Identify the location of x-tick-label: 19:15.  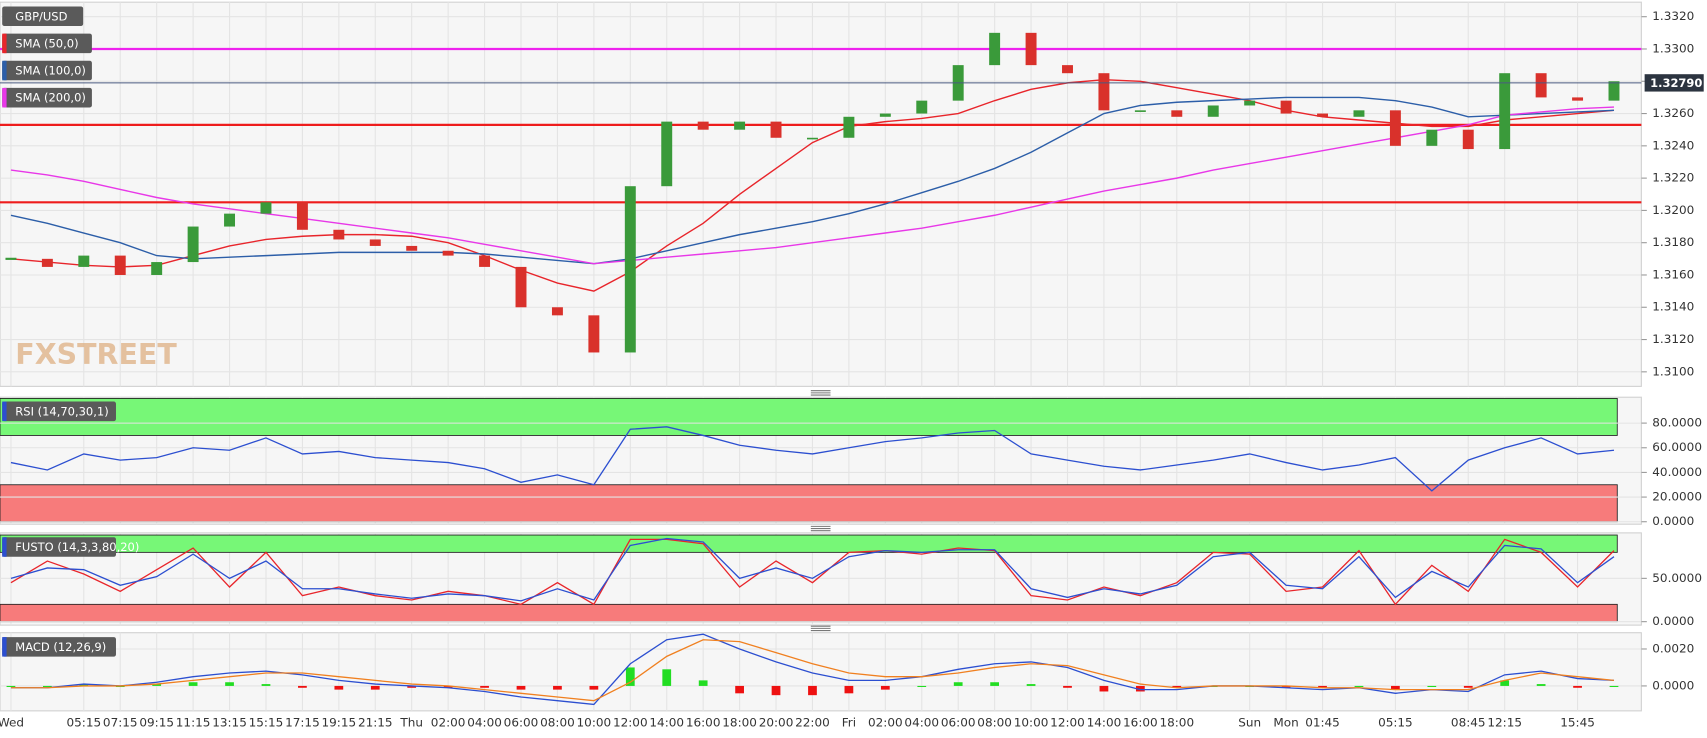
(339, 722).